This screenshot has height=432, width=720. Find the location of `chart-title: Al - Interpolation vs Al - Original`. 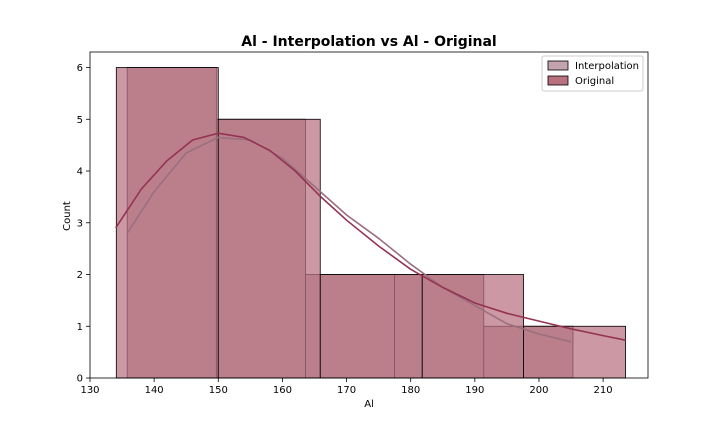

chart-title: Al - Interpolation vs Al - Original is located at coordinates (368, 42).